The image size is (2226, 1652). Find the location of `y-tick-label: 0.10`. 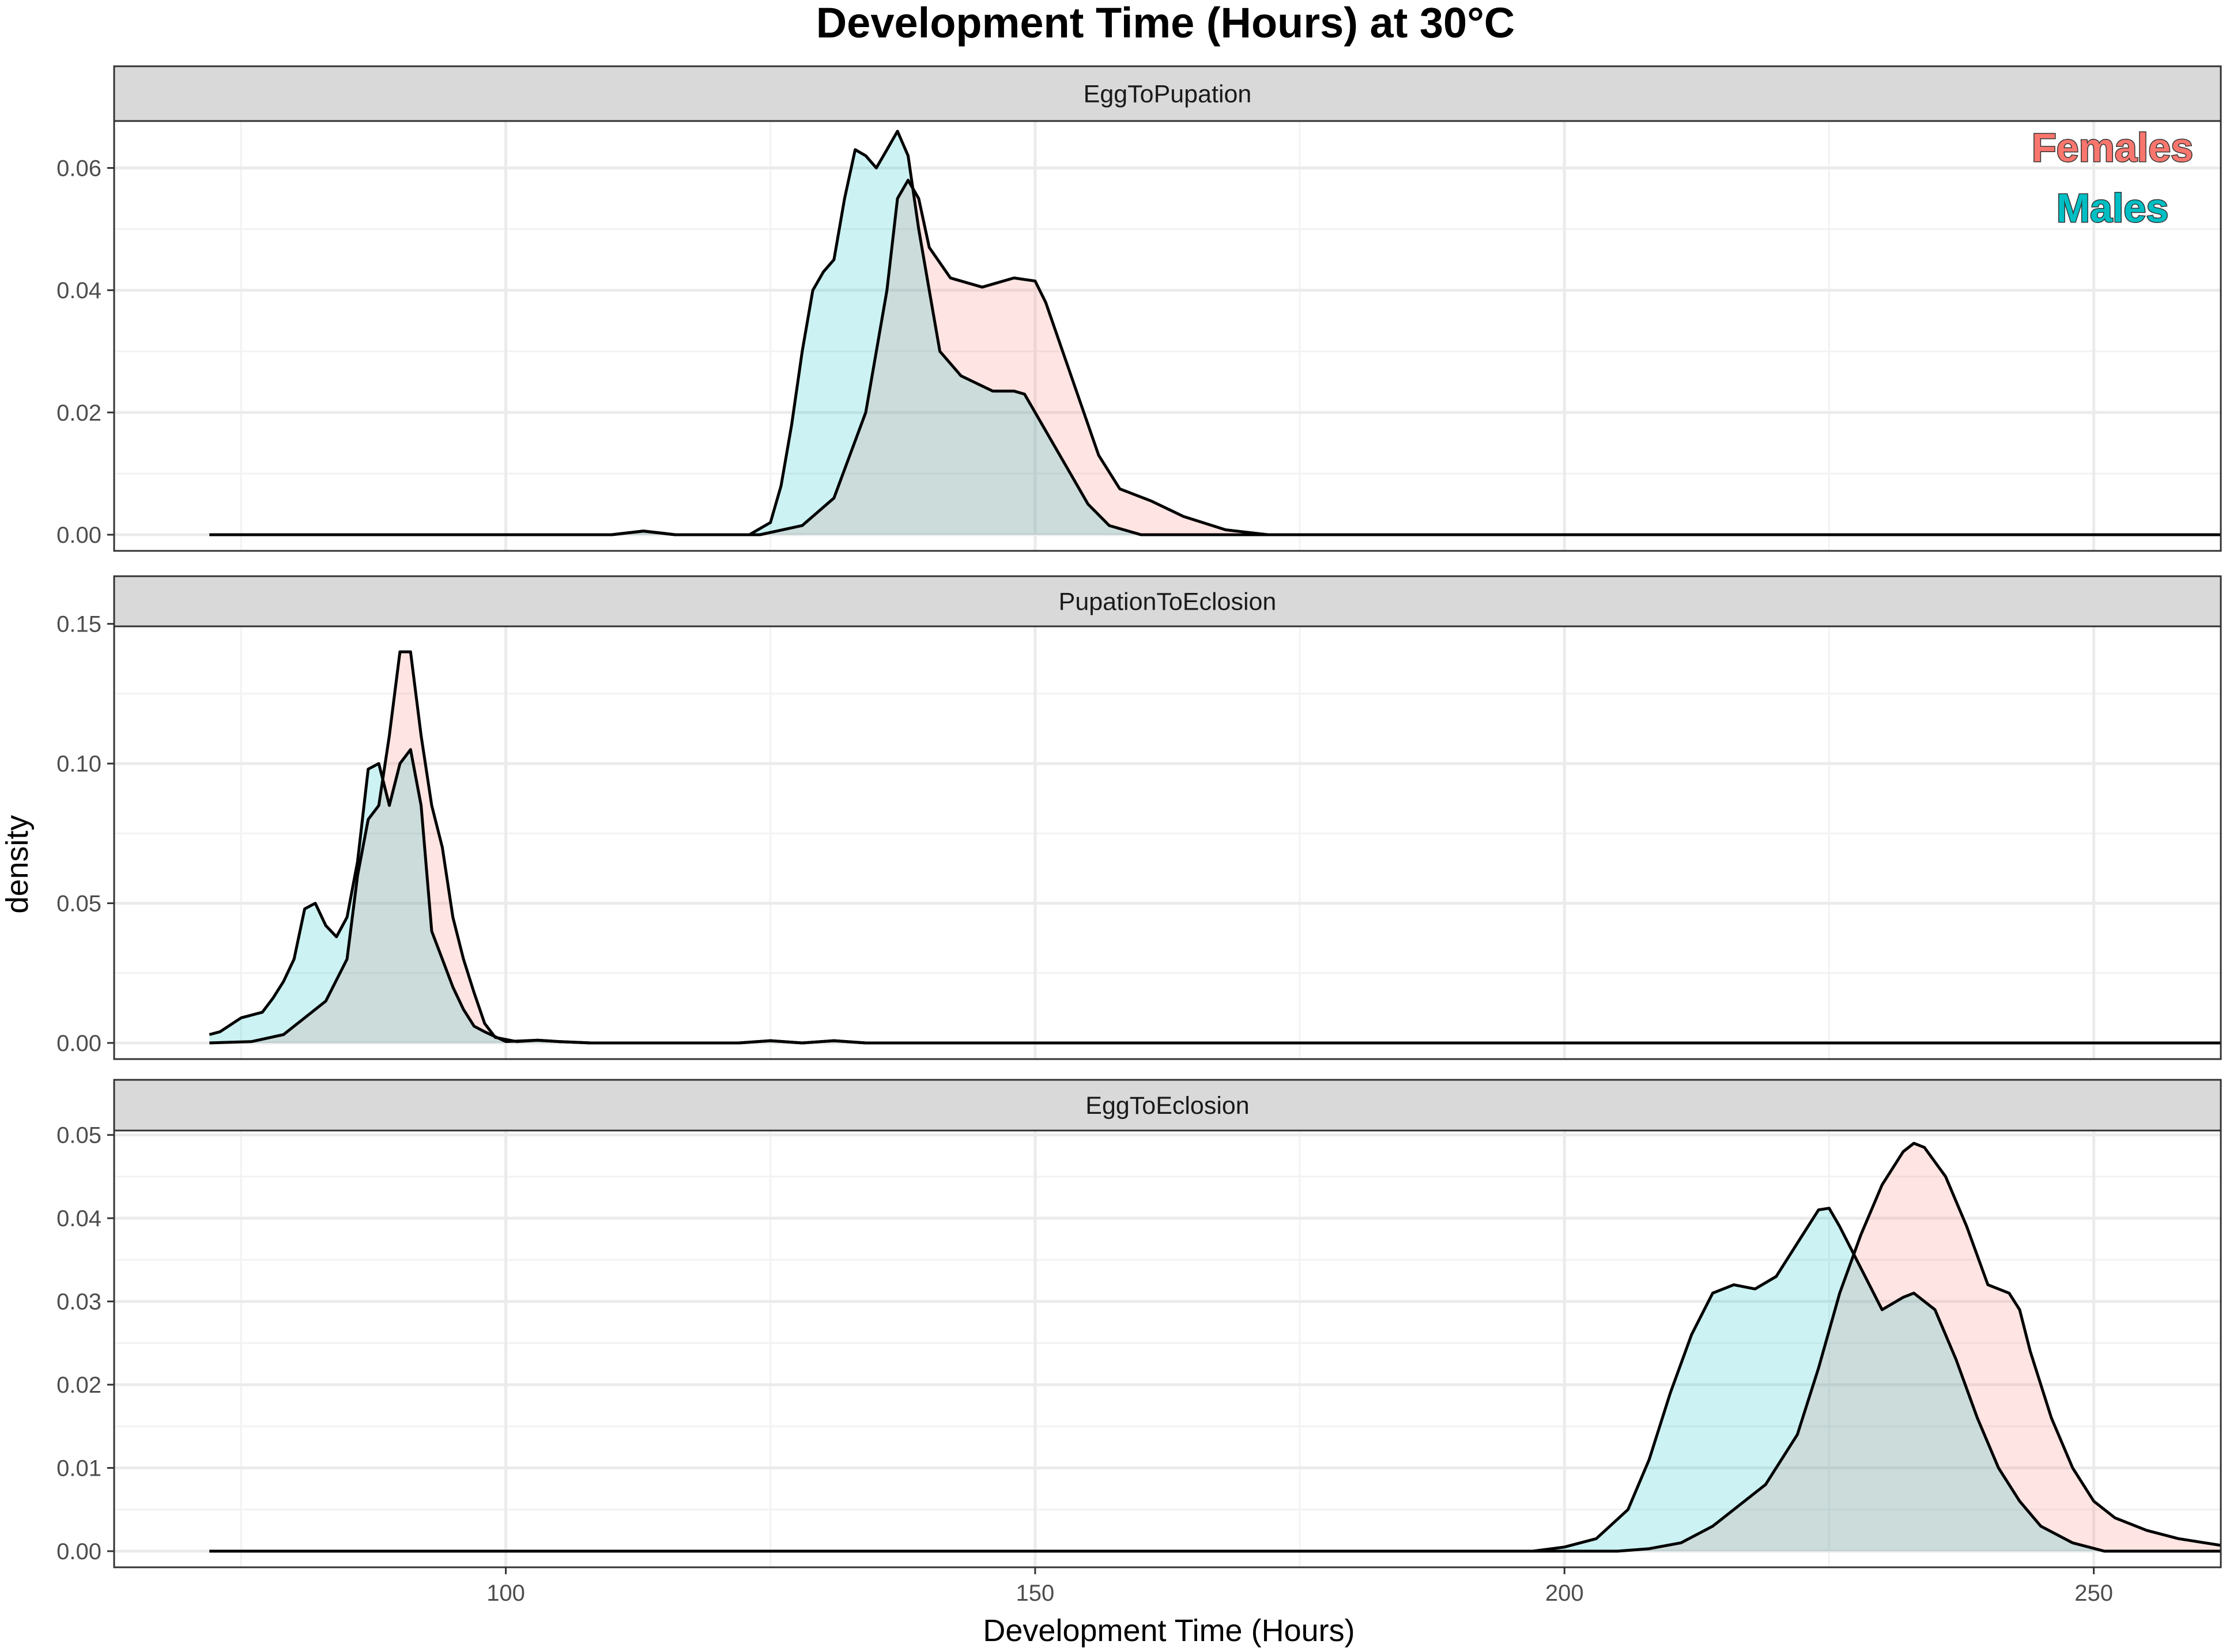

y-tick-label: 0.10 is located at coordinates (78, 764).